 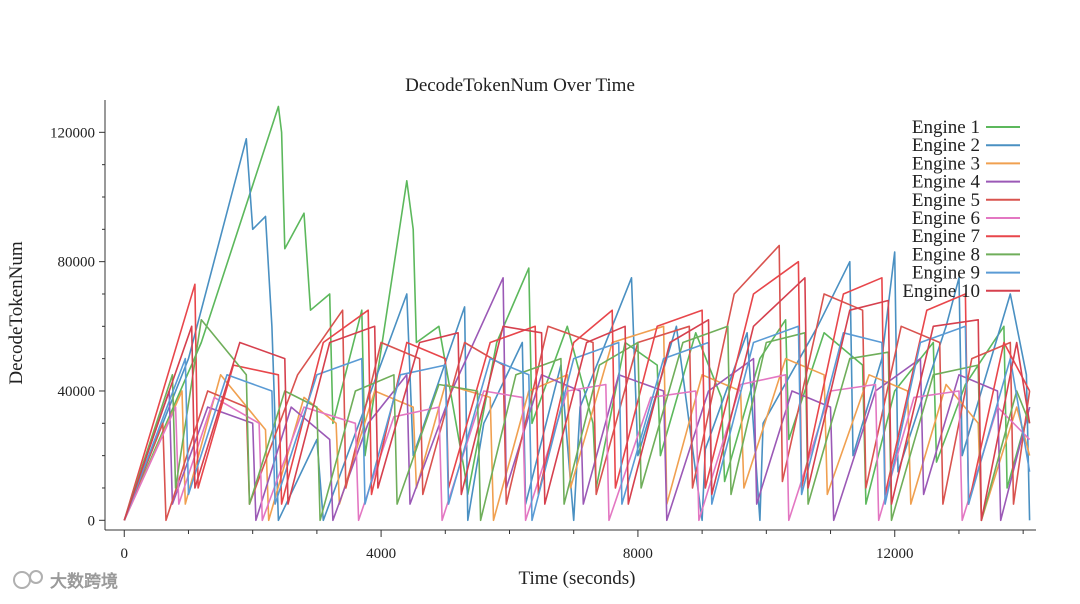 I want to click on watermark-text: 大数跨境, so click(x=84, y=581).